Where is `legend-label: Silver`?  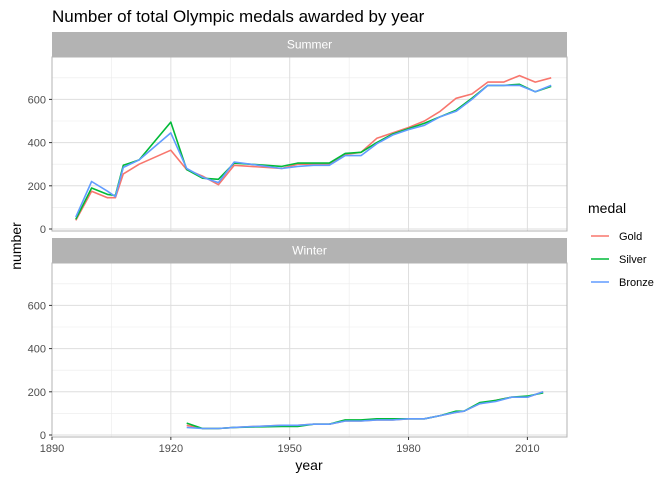 legend-label: Silver is located at coordinates (633, 260).